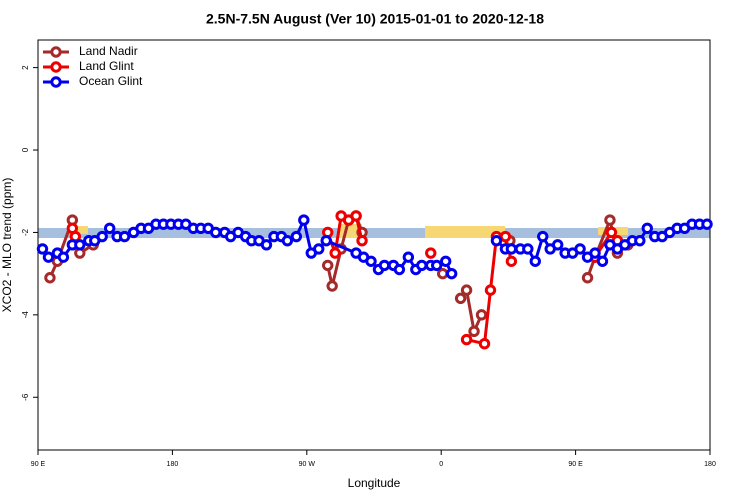 This screenshot has width=750, height=500. I want to click on x-tick-label: 0, so click(441, 464).